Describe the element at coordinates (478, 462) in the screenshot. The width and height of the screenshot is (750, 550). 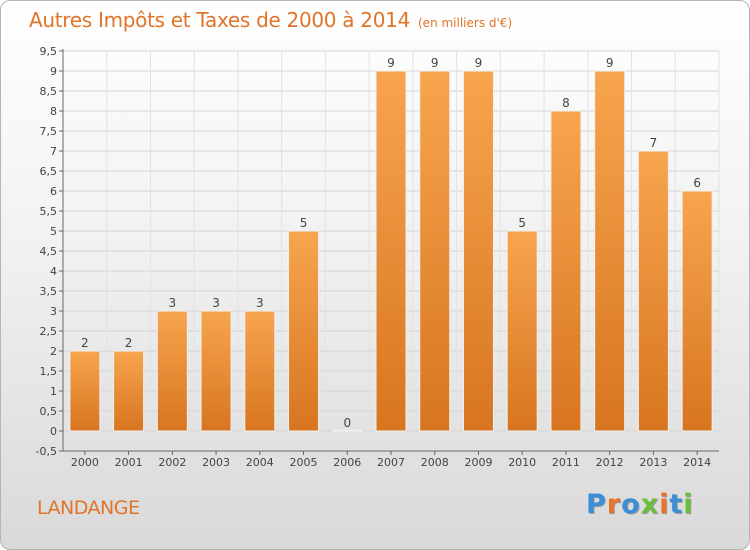
I see `x-tick-label: 2009` at that location.